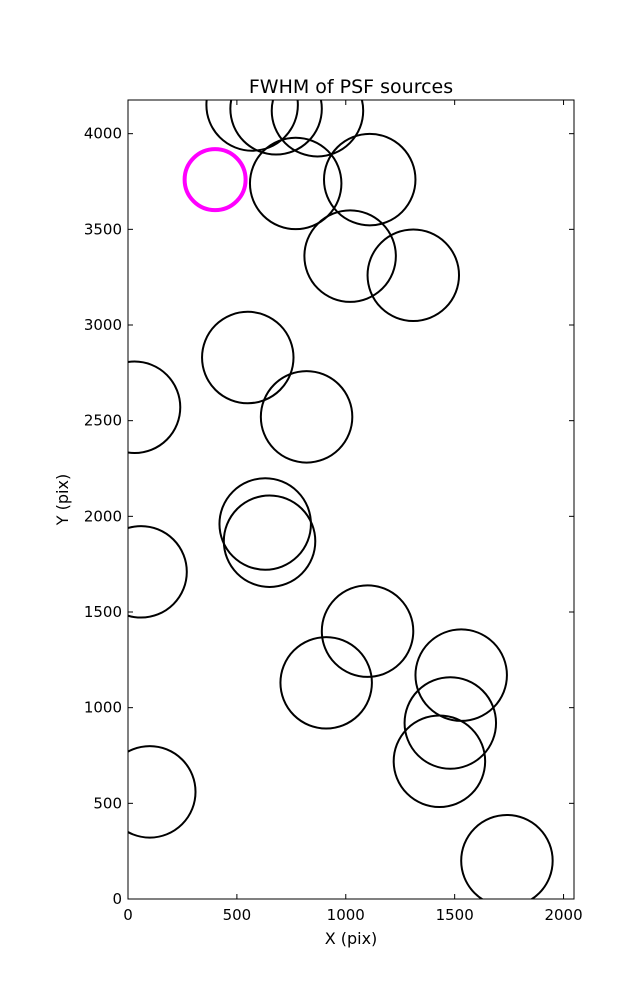 The width and height of the screenshot is (637, 1000). What do you see at coordinates (455, 915) in the screenshot?
I see `x-tick-label: 1500` at bounding box center [455, 915].